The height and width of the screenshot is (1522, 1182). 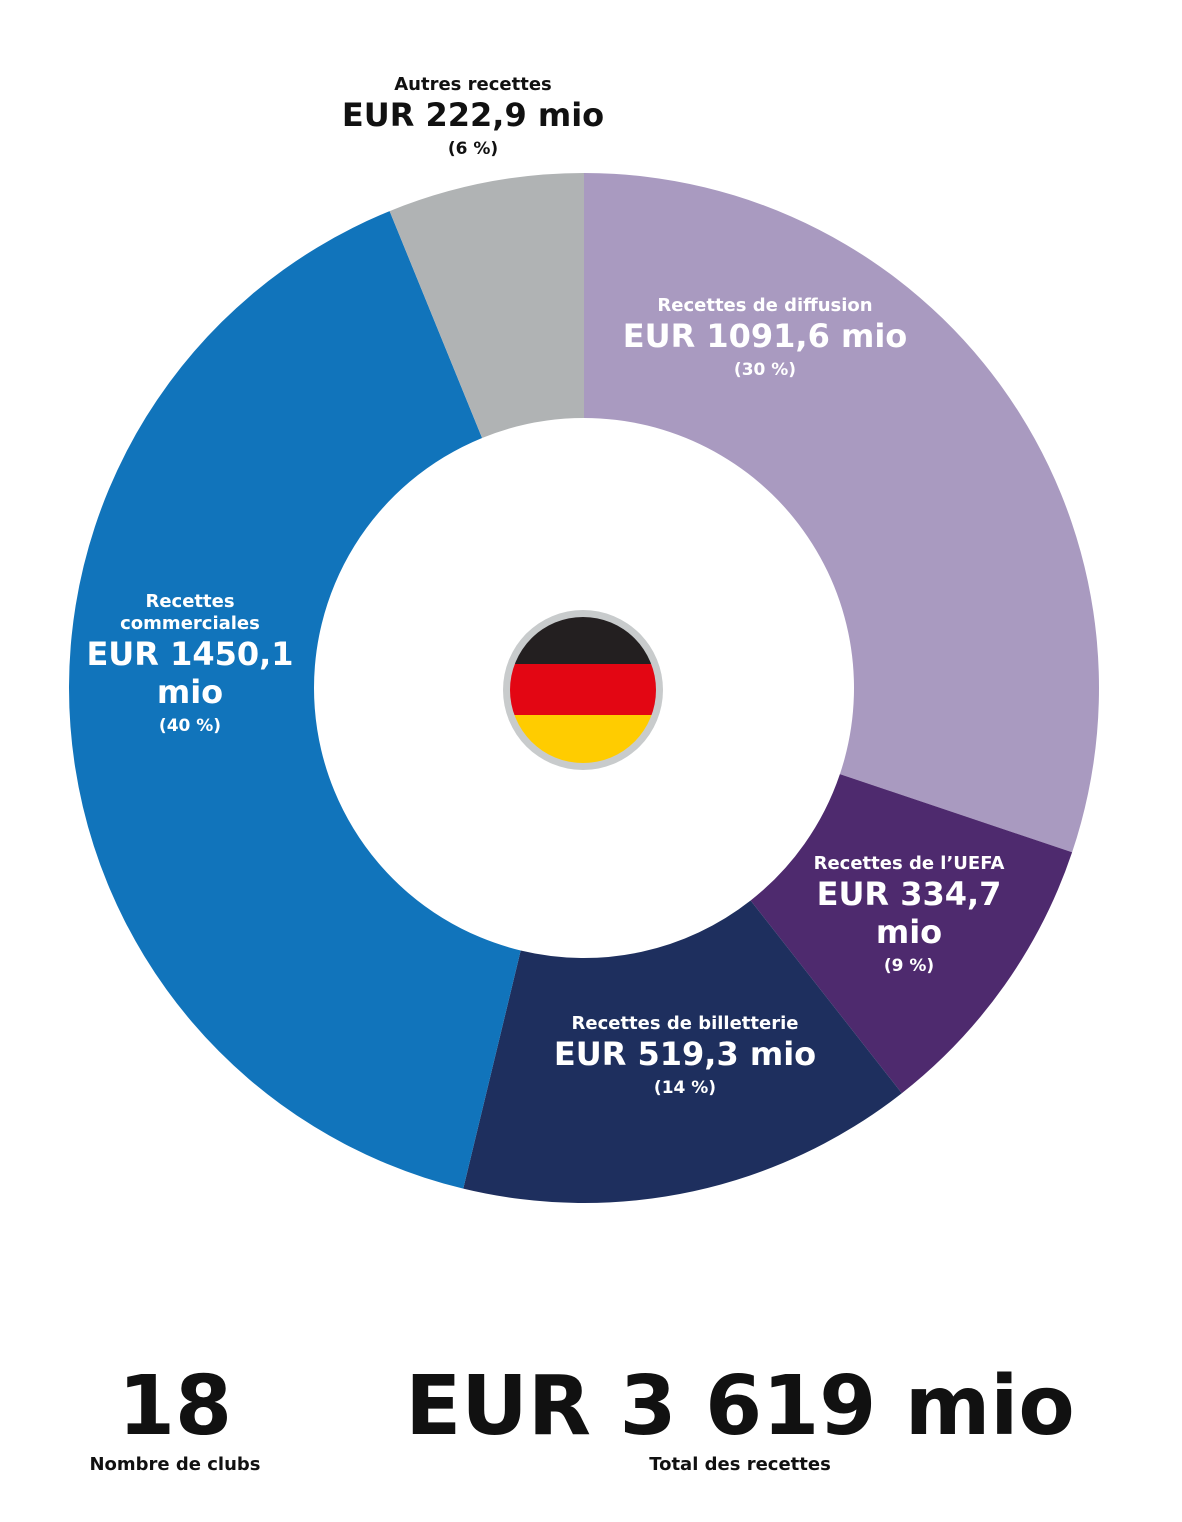 What do you see at coordinates (473, 115) in the screenshot?
I see `value-label: EUR 222,9 mio` at bounding box center [473, 115].